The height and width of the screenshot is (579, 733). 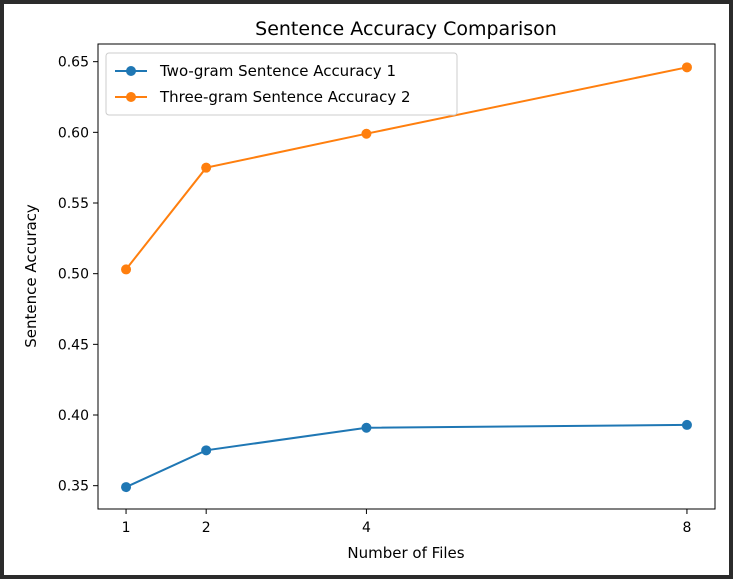 What do you see at coordinates (406, 29) in the screenshot?
I see `chart-title: Sentence Accuracy Comparison` at bounding box center [406, 29].